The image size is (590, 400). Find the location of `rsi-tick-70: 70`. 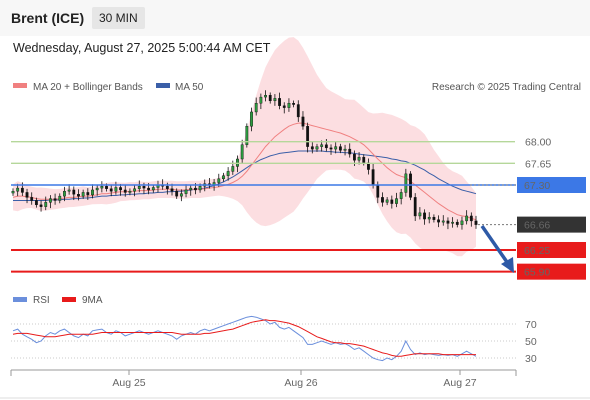

rsi-tick-70: 70 is located at coordinates (531, 325).